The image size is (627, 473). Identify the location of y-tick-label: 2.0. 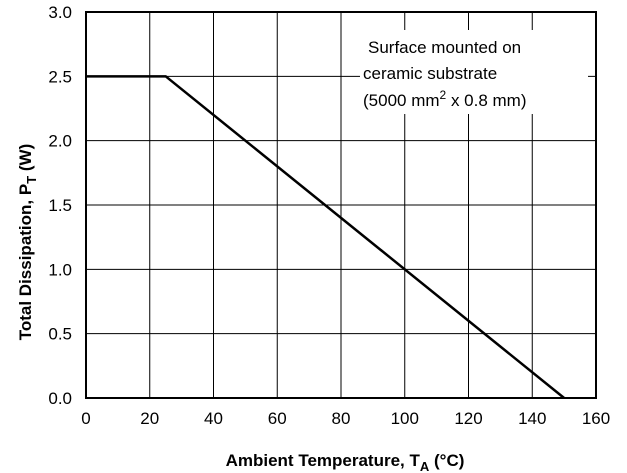
(60, 141).